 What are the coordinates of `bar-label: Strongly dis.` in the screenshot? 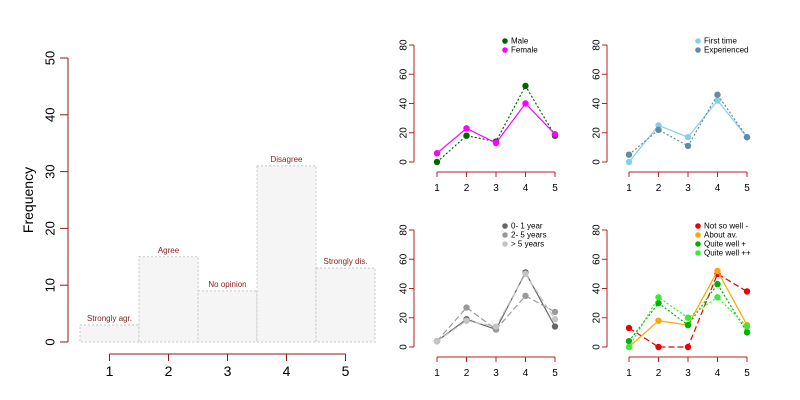 It's located at (345, 261).